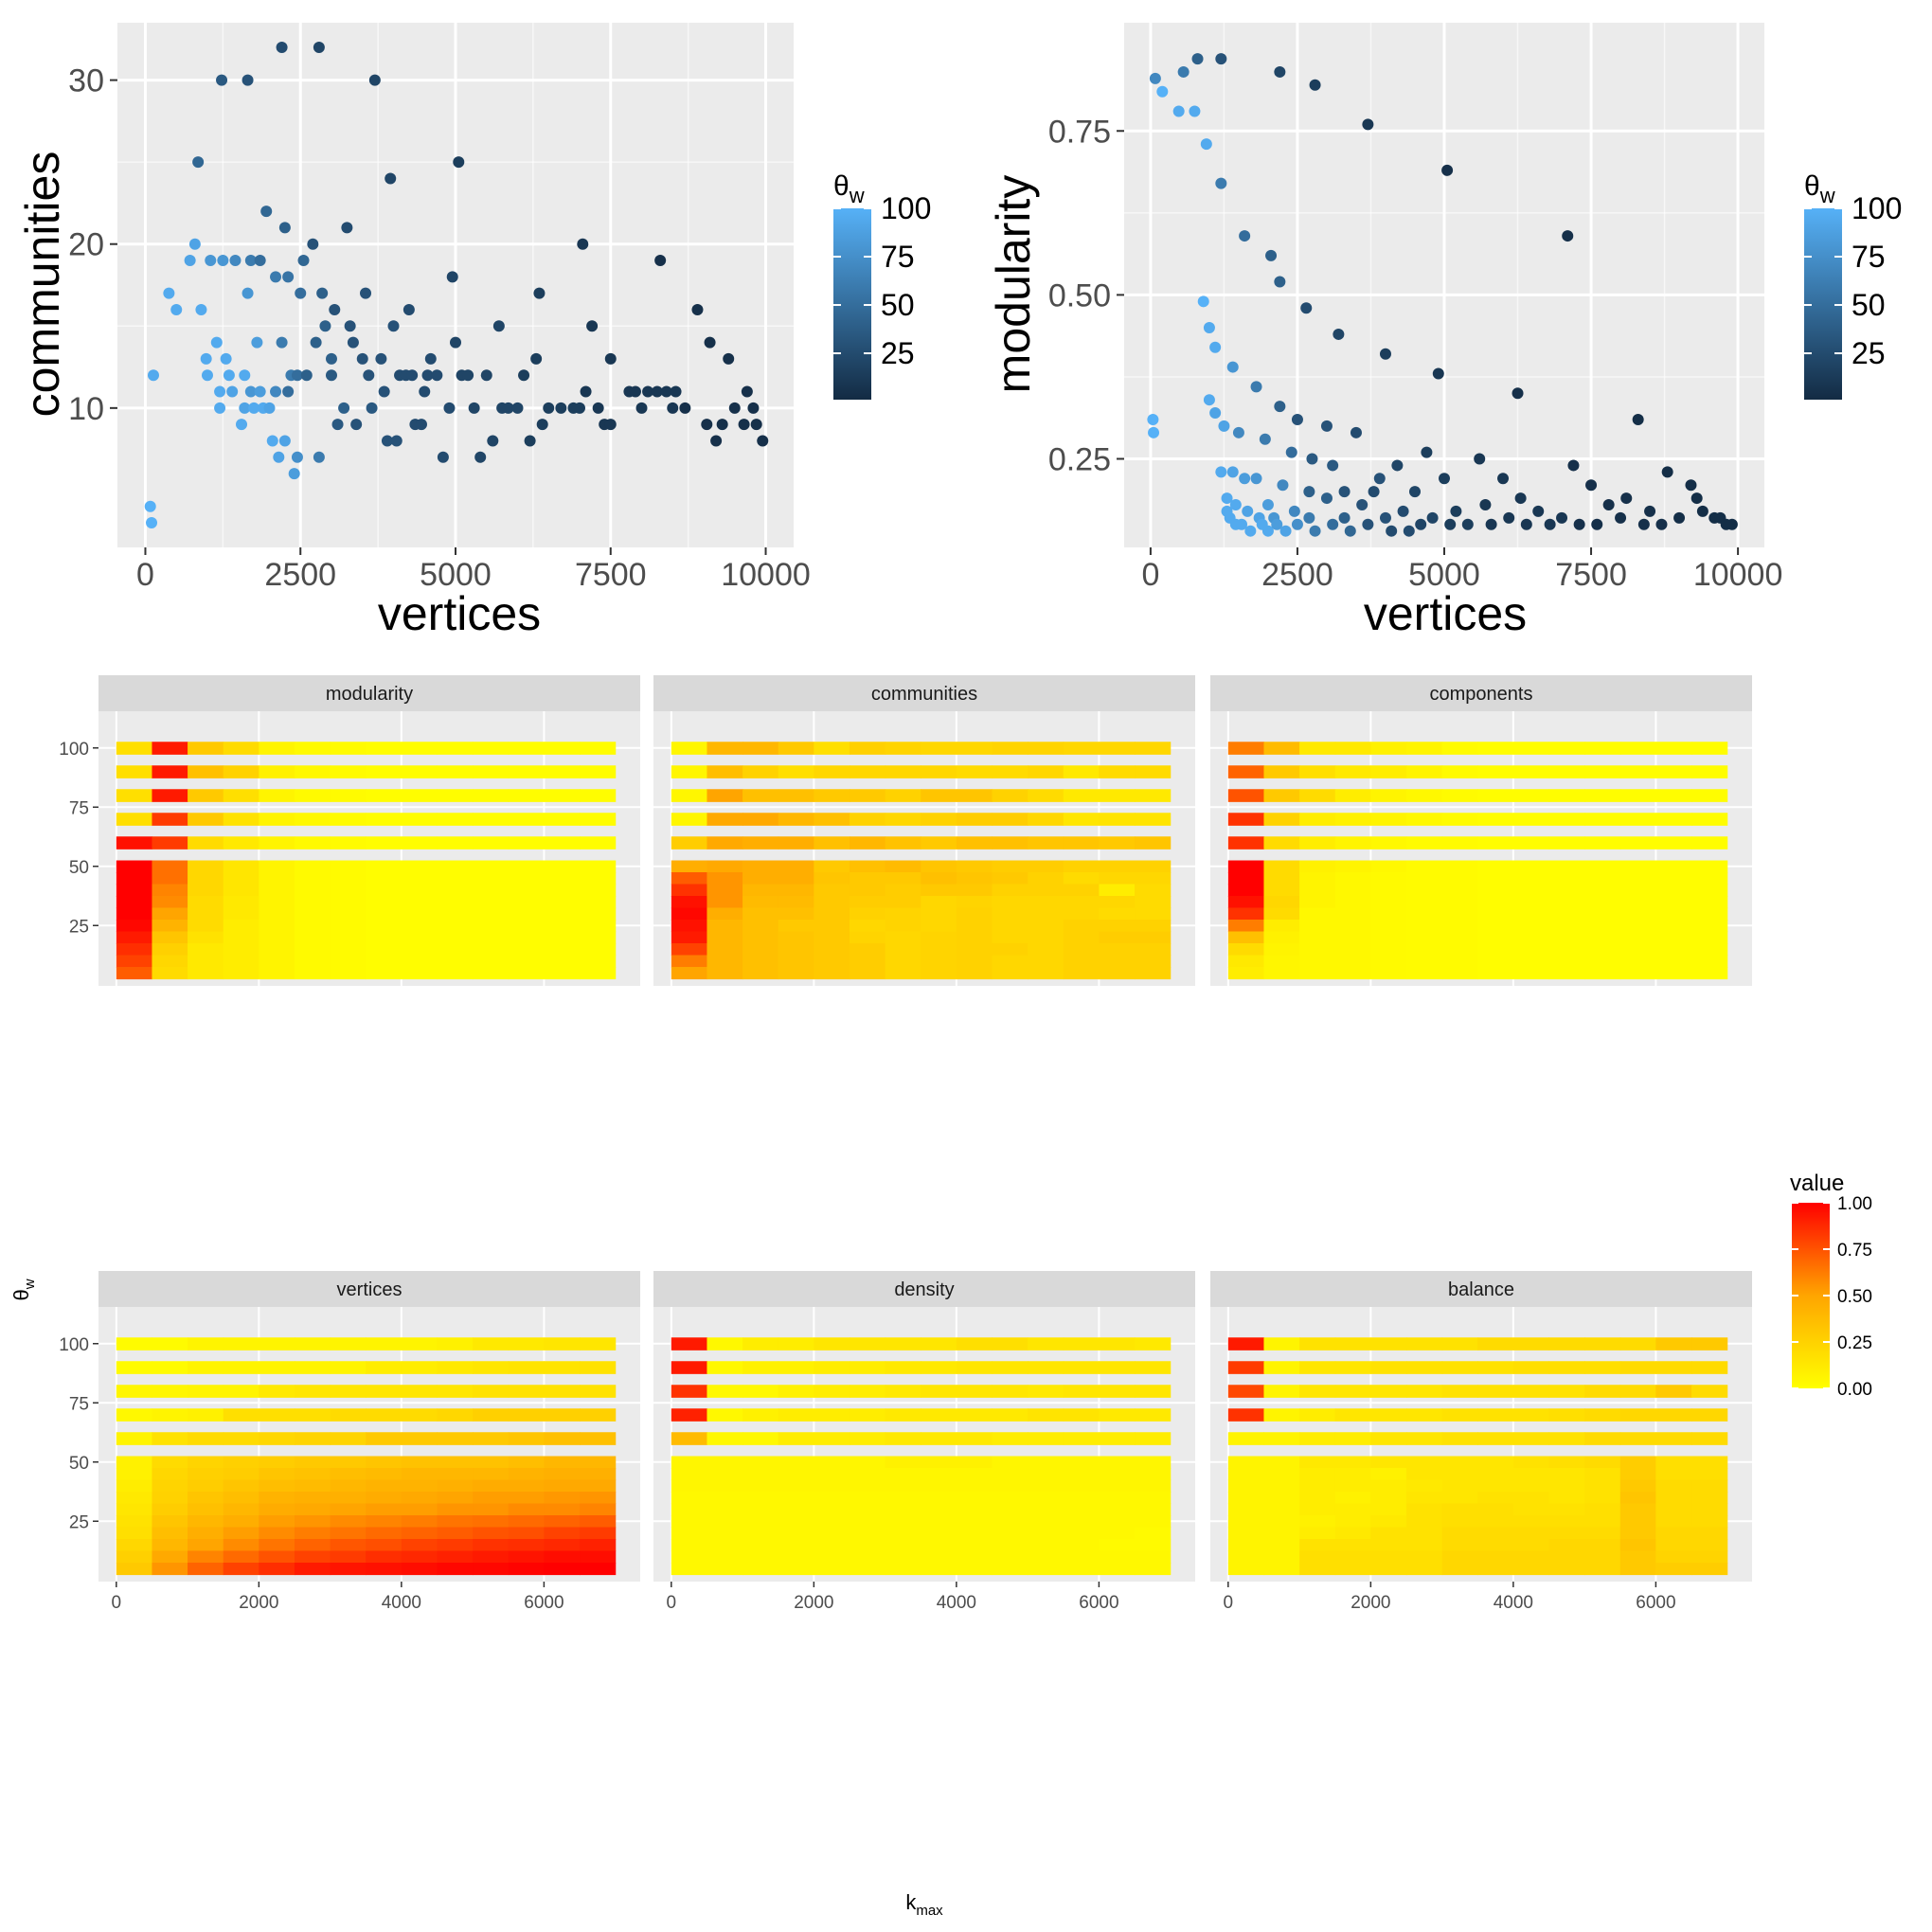 The image size is (1932, 1932). I want to click on heatmap-y-tick-label: 25, so click(79, 927).